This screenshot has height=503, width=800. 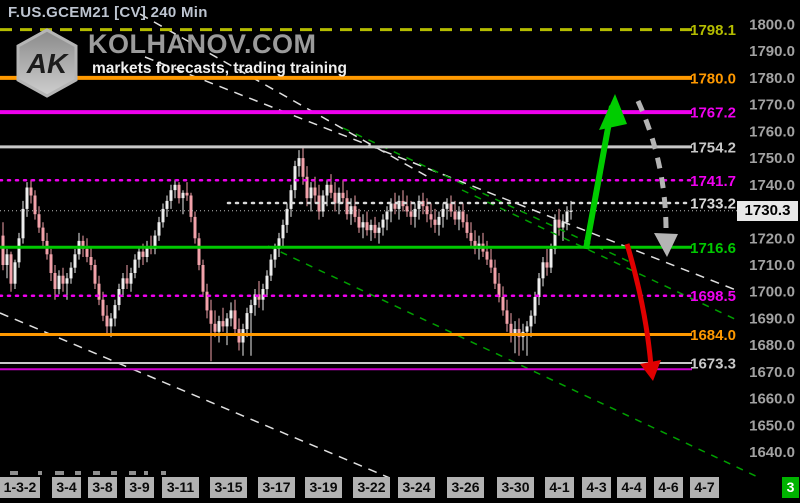 I want to click on axis-tick-label: 1740.0, so click(x=772, y=185).